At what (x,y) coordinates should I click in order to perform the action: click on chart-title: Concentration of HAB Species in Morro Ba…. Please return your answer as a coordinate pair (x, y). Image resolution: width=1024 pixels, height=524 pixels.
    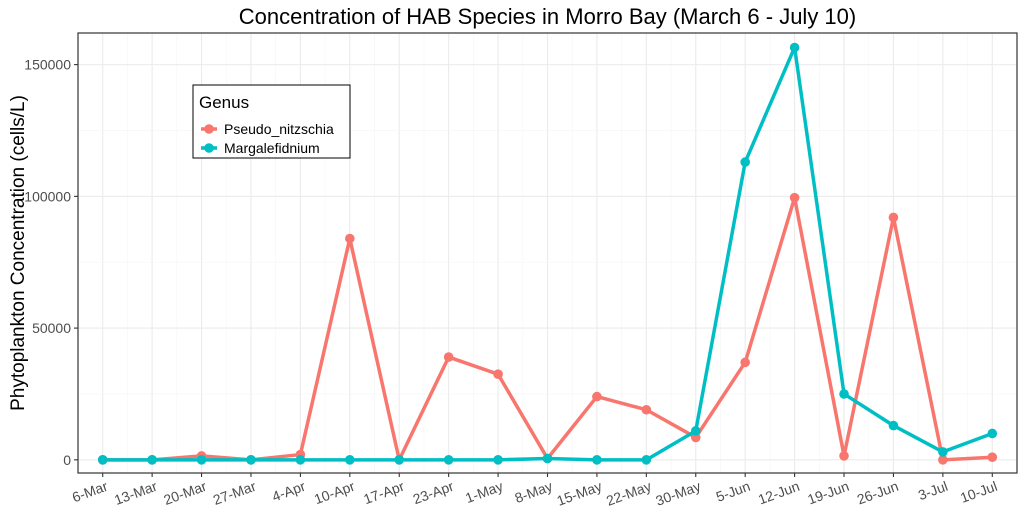
    Looking at the image, I should click on (547, 16).